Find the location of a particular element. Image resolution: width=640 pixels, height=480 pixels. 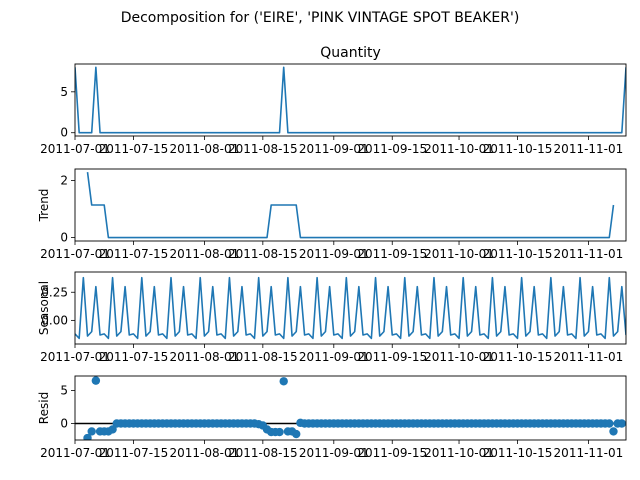

seasonal-line is located at coordinates (350, 308).